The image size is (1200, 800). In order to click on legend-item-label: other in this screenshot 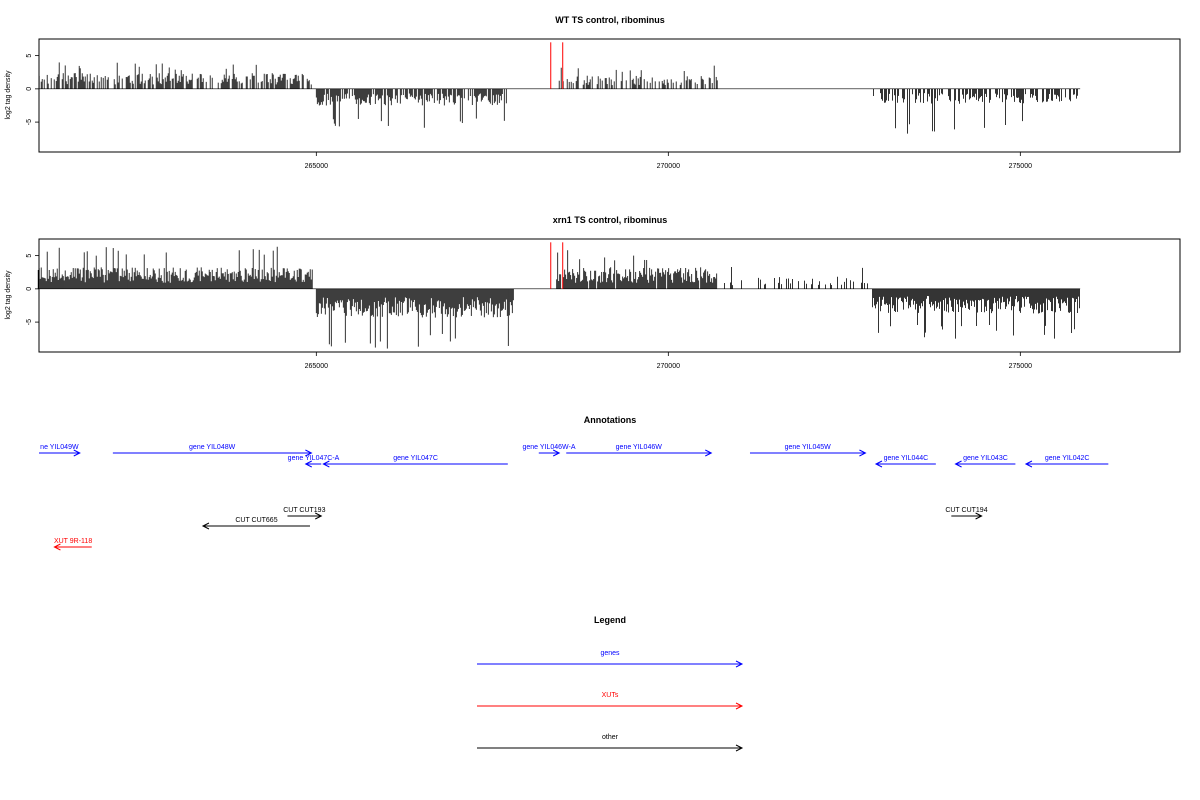, I will do `click(610, 737)`.